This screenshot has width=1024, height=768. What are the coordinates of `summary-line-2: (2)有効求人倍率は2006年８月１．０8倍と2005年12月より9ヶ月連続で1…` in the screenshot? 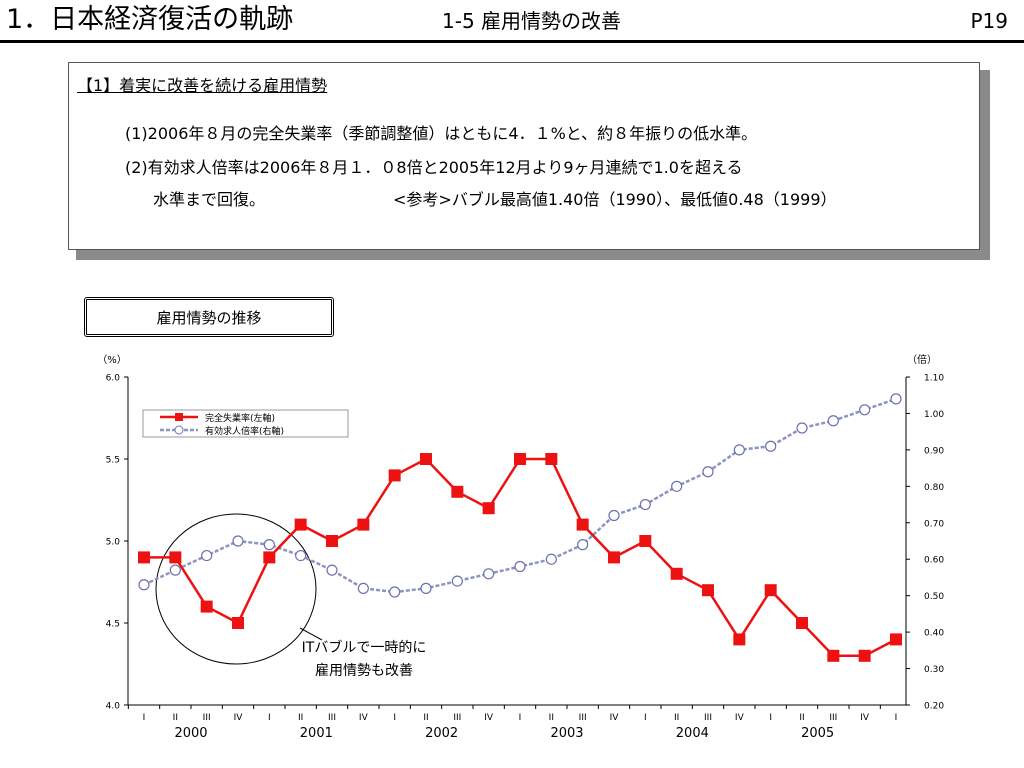 It's located at (434, 167).